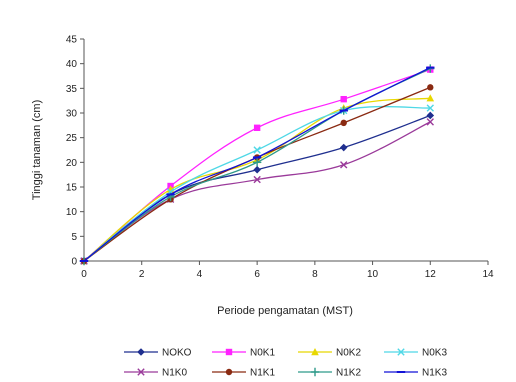  I want to click on legend: NOKO N0K1 N0K2 N0K3 N1K0 N1K1 N1K2 N1K3, so click(285, 363).